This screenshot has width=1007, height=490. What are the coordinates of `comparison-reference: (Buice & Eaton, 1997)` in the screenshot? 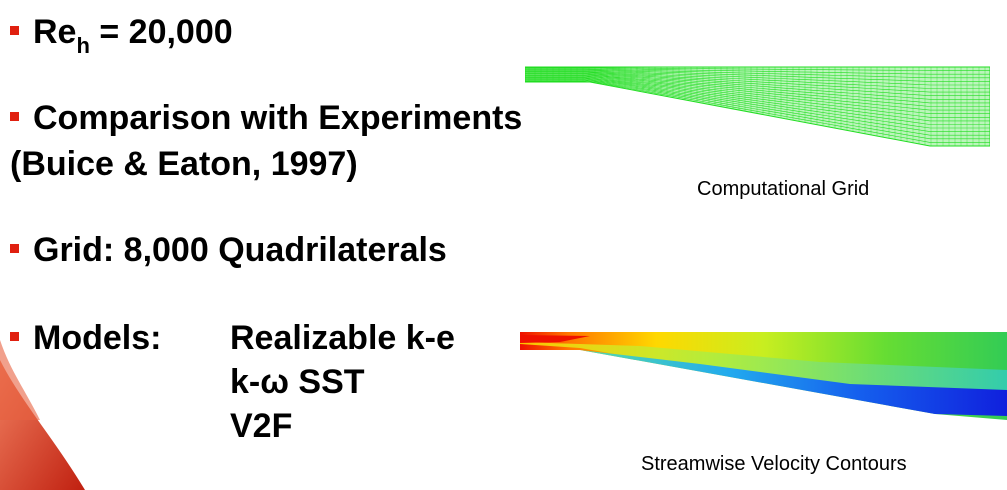 It's located at (184, 164).